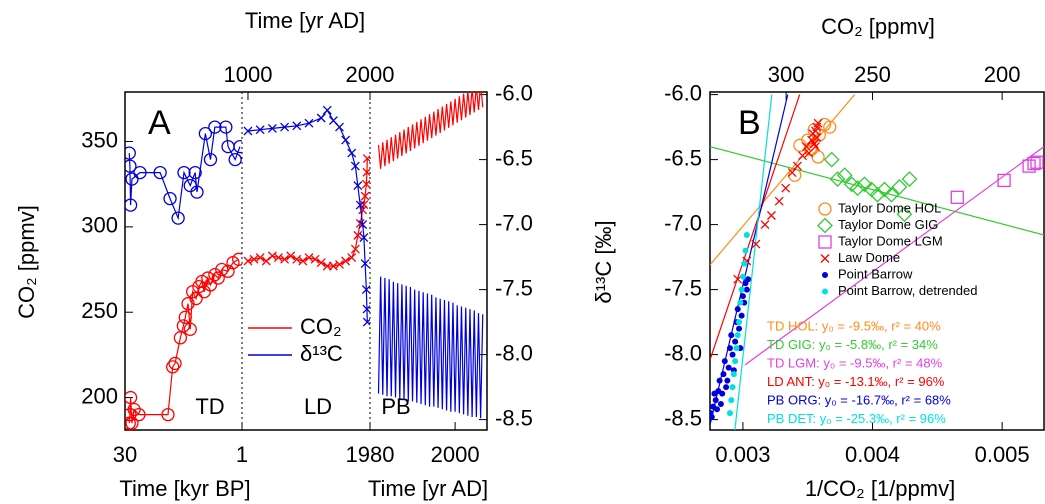 The width and height of the screenshot is (1045, 504). Describe the element at coordinates (370, 454) in the screenshot. I see `x-tick-label: 1980` at that location.